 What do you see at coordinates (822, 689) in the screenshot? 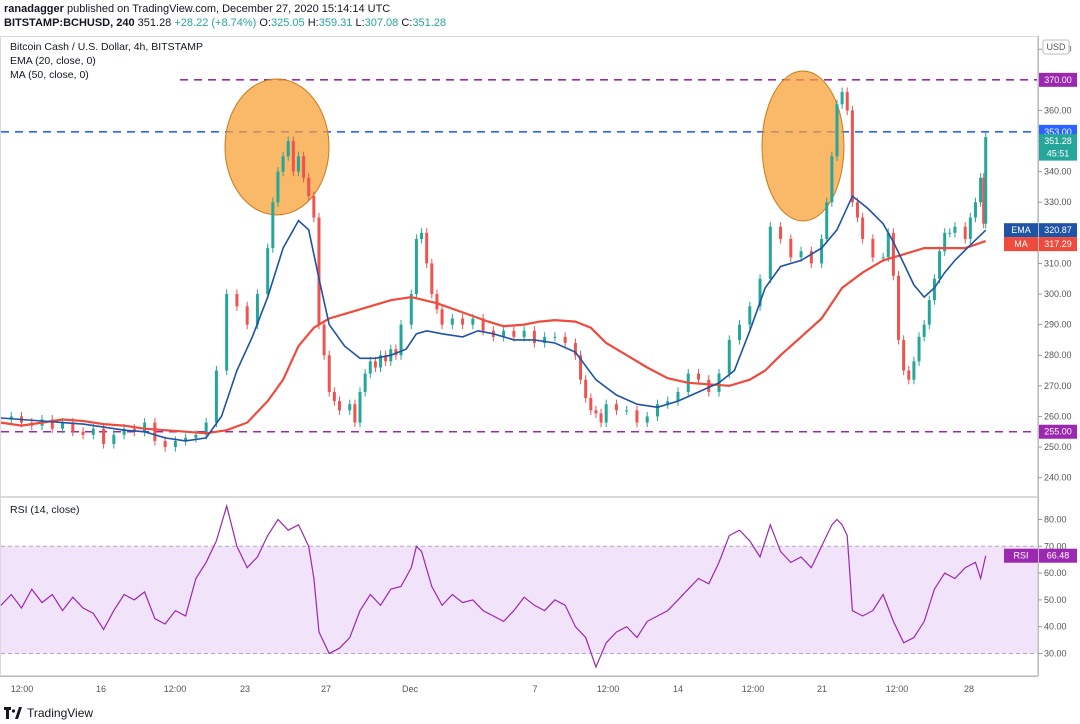
I see `time-tick-label: 21` at bounding box center [822, 689].